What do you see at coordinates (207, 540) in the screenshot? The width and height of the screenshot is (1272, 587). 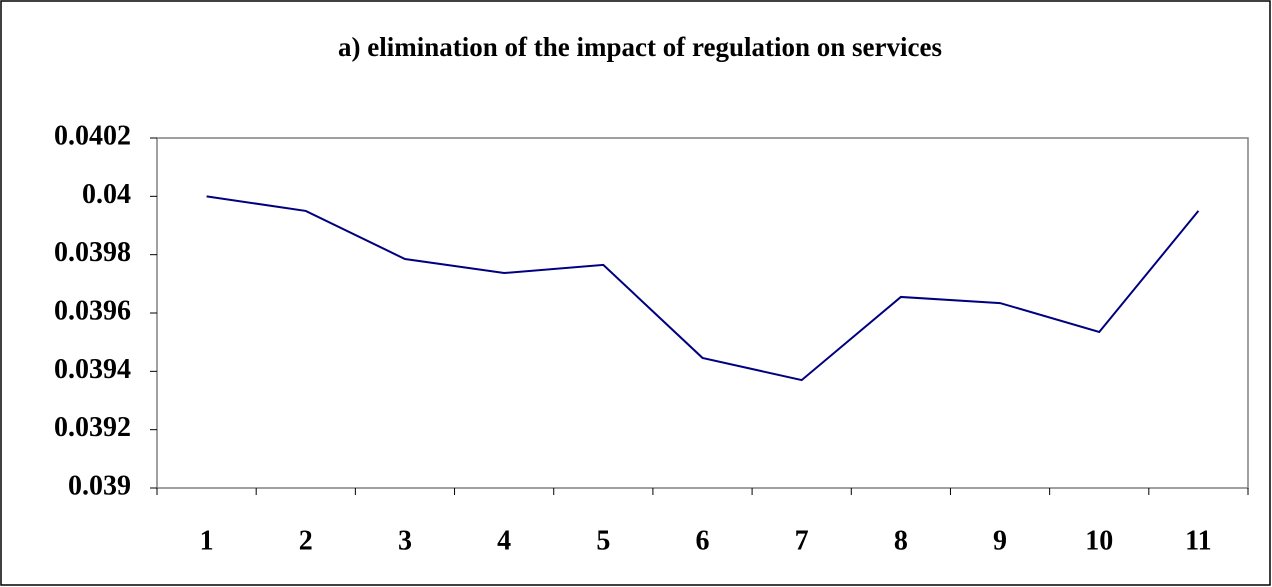 I see `x-tick-label: 1` at bounding box center [207, 540].